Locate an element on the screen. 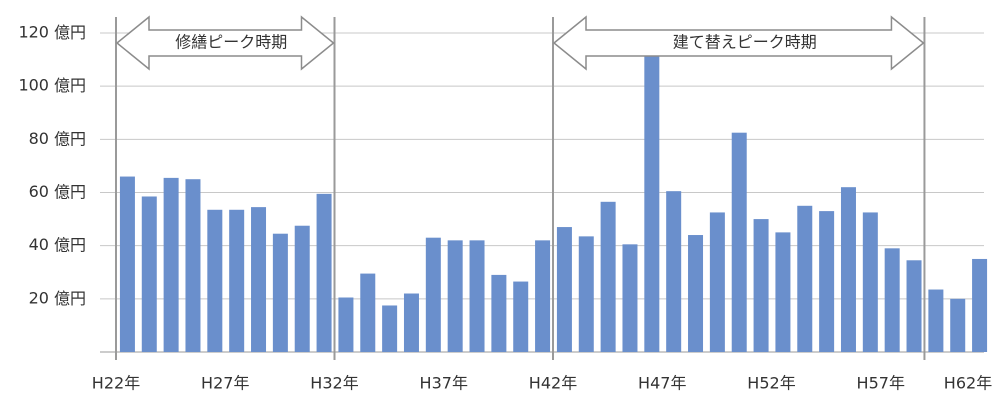 The height and width of the screenshot is (401, 992). bar-H42年 is located at coordinates (564, 289).